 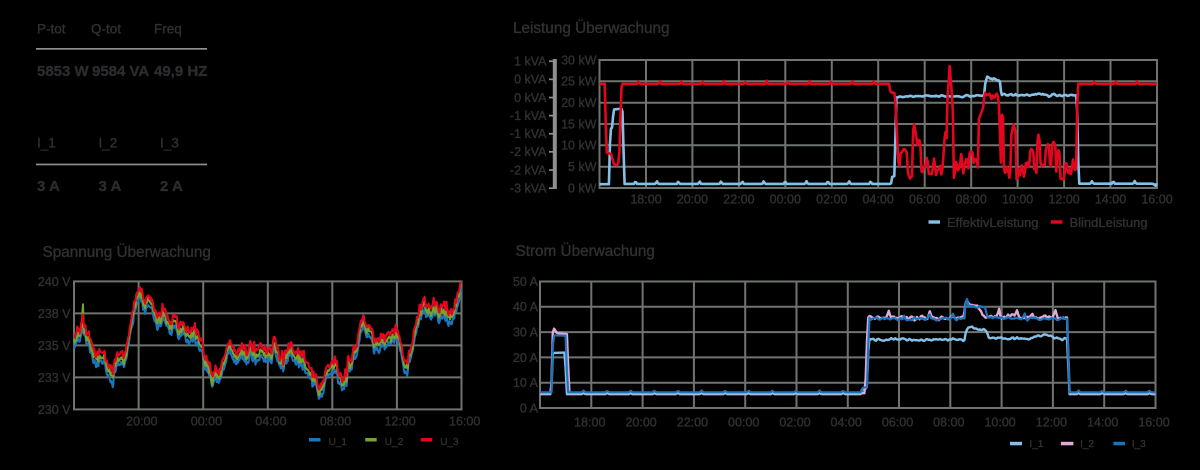 What do you see at coordinates (526, 358) in the screenshot?
I see `svg-text: 20 A` at bounding box center [526, 358].